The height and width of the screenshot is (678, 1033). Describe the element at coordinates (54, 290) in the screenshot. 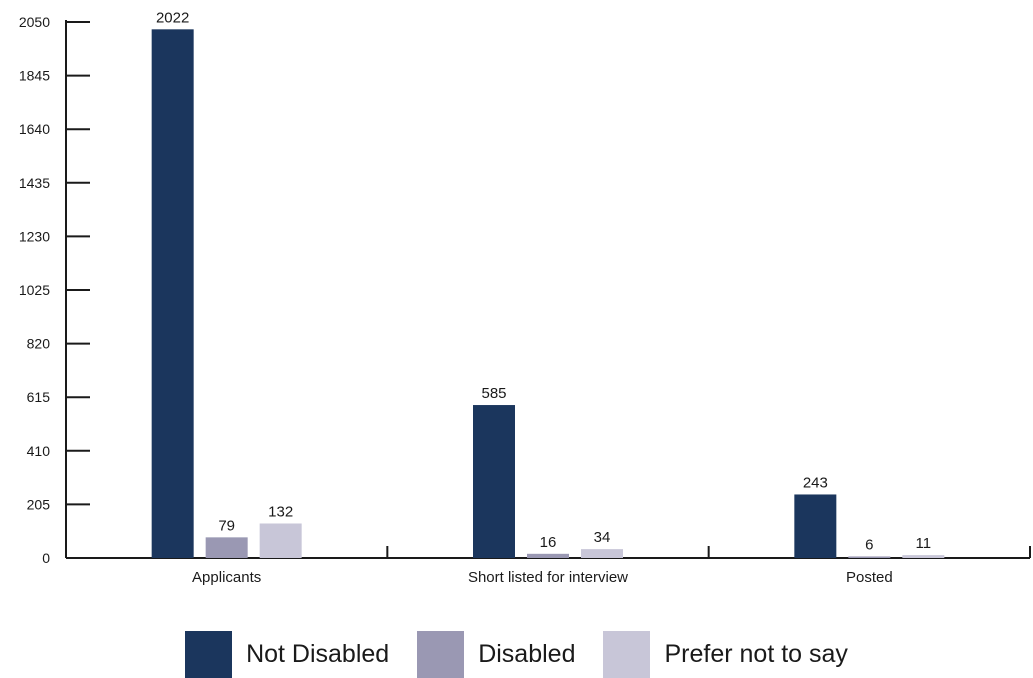

I see `y-axis: 0 205 410 615 820 1025 1230 1435 1640 1845 2050` at that location.